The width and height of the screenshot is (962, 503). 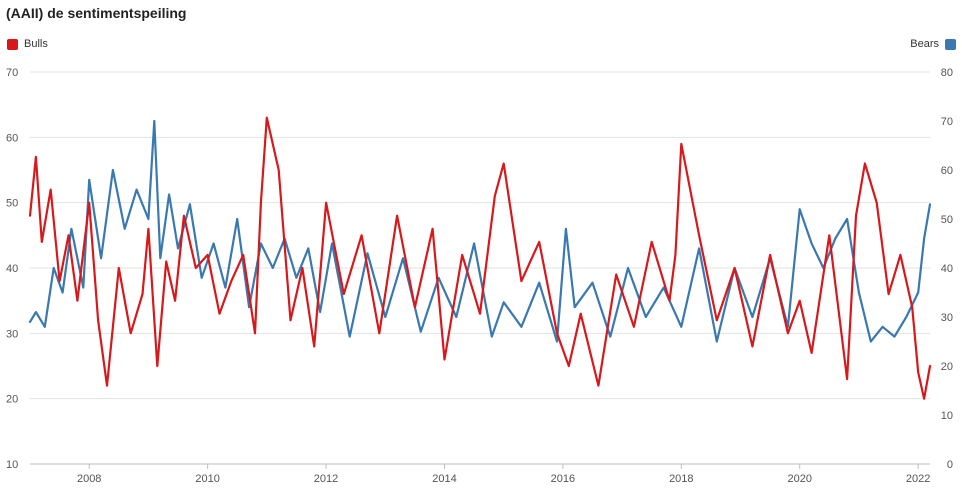 What do you see at coordinates (950, 44) in the screenshot?
I see `legend-bears-swatch` at bounding box center [950, 44].